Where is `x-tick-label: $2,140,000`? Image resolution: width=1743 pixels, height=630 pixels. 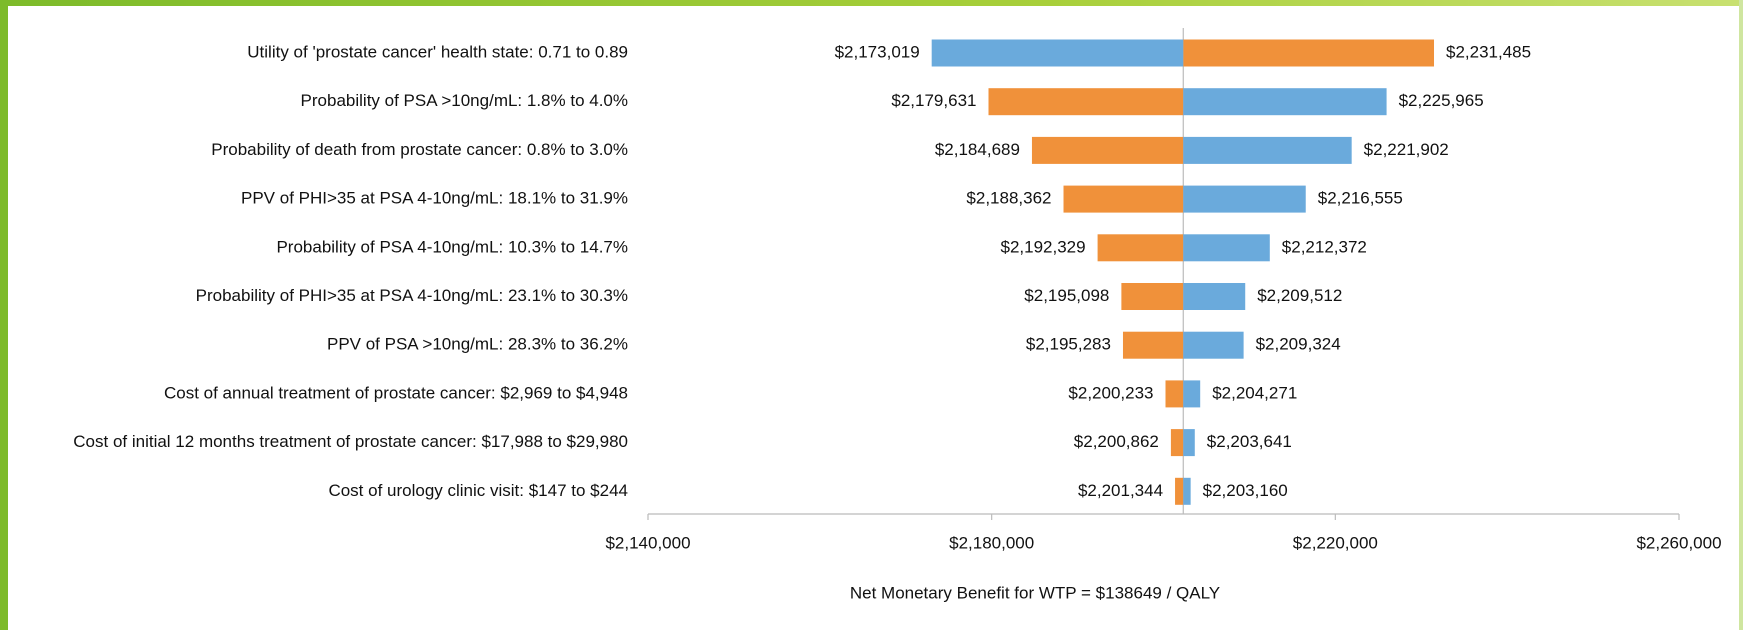 x-tick-label: $2,140,000 is located at coordinates (647, 542).